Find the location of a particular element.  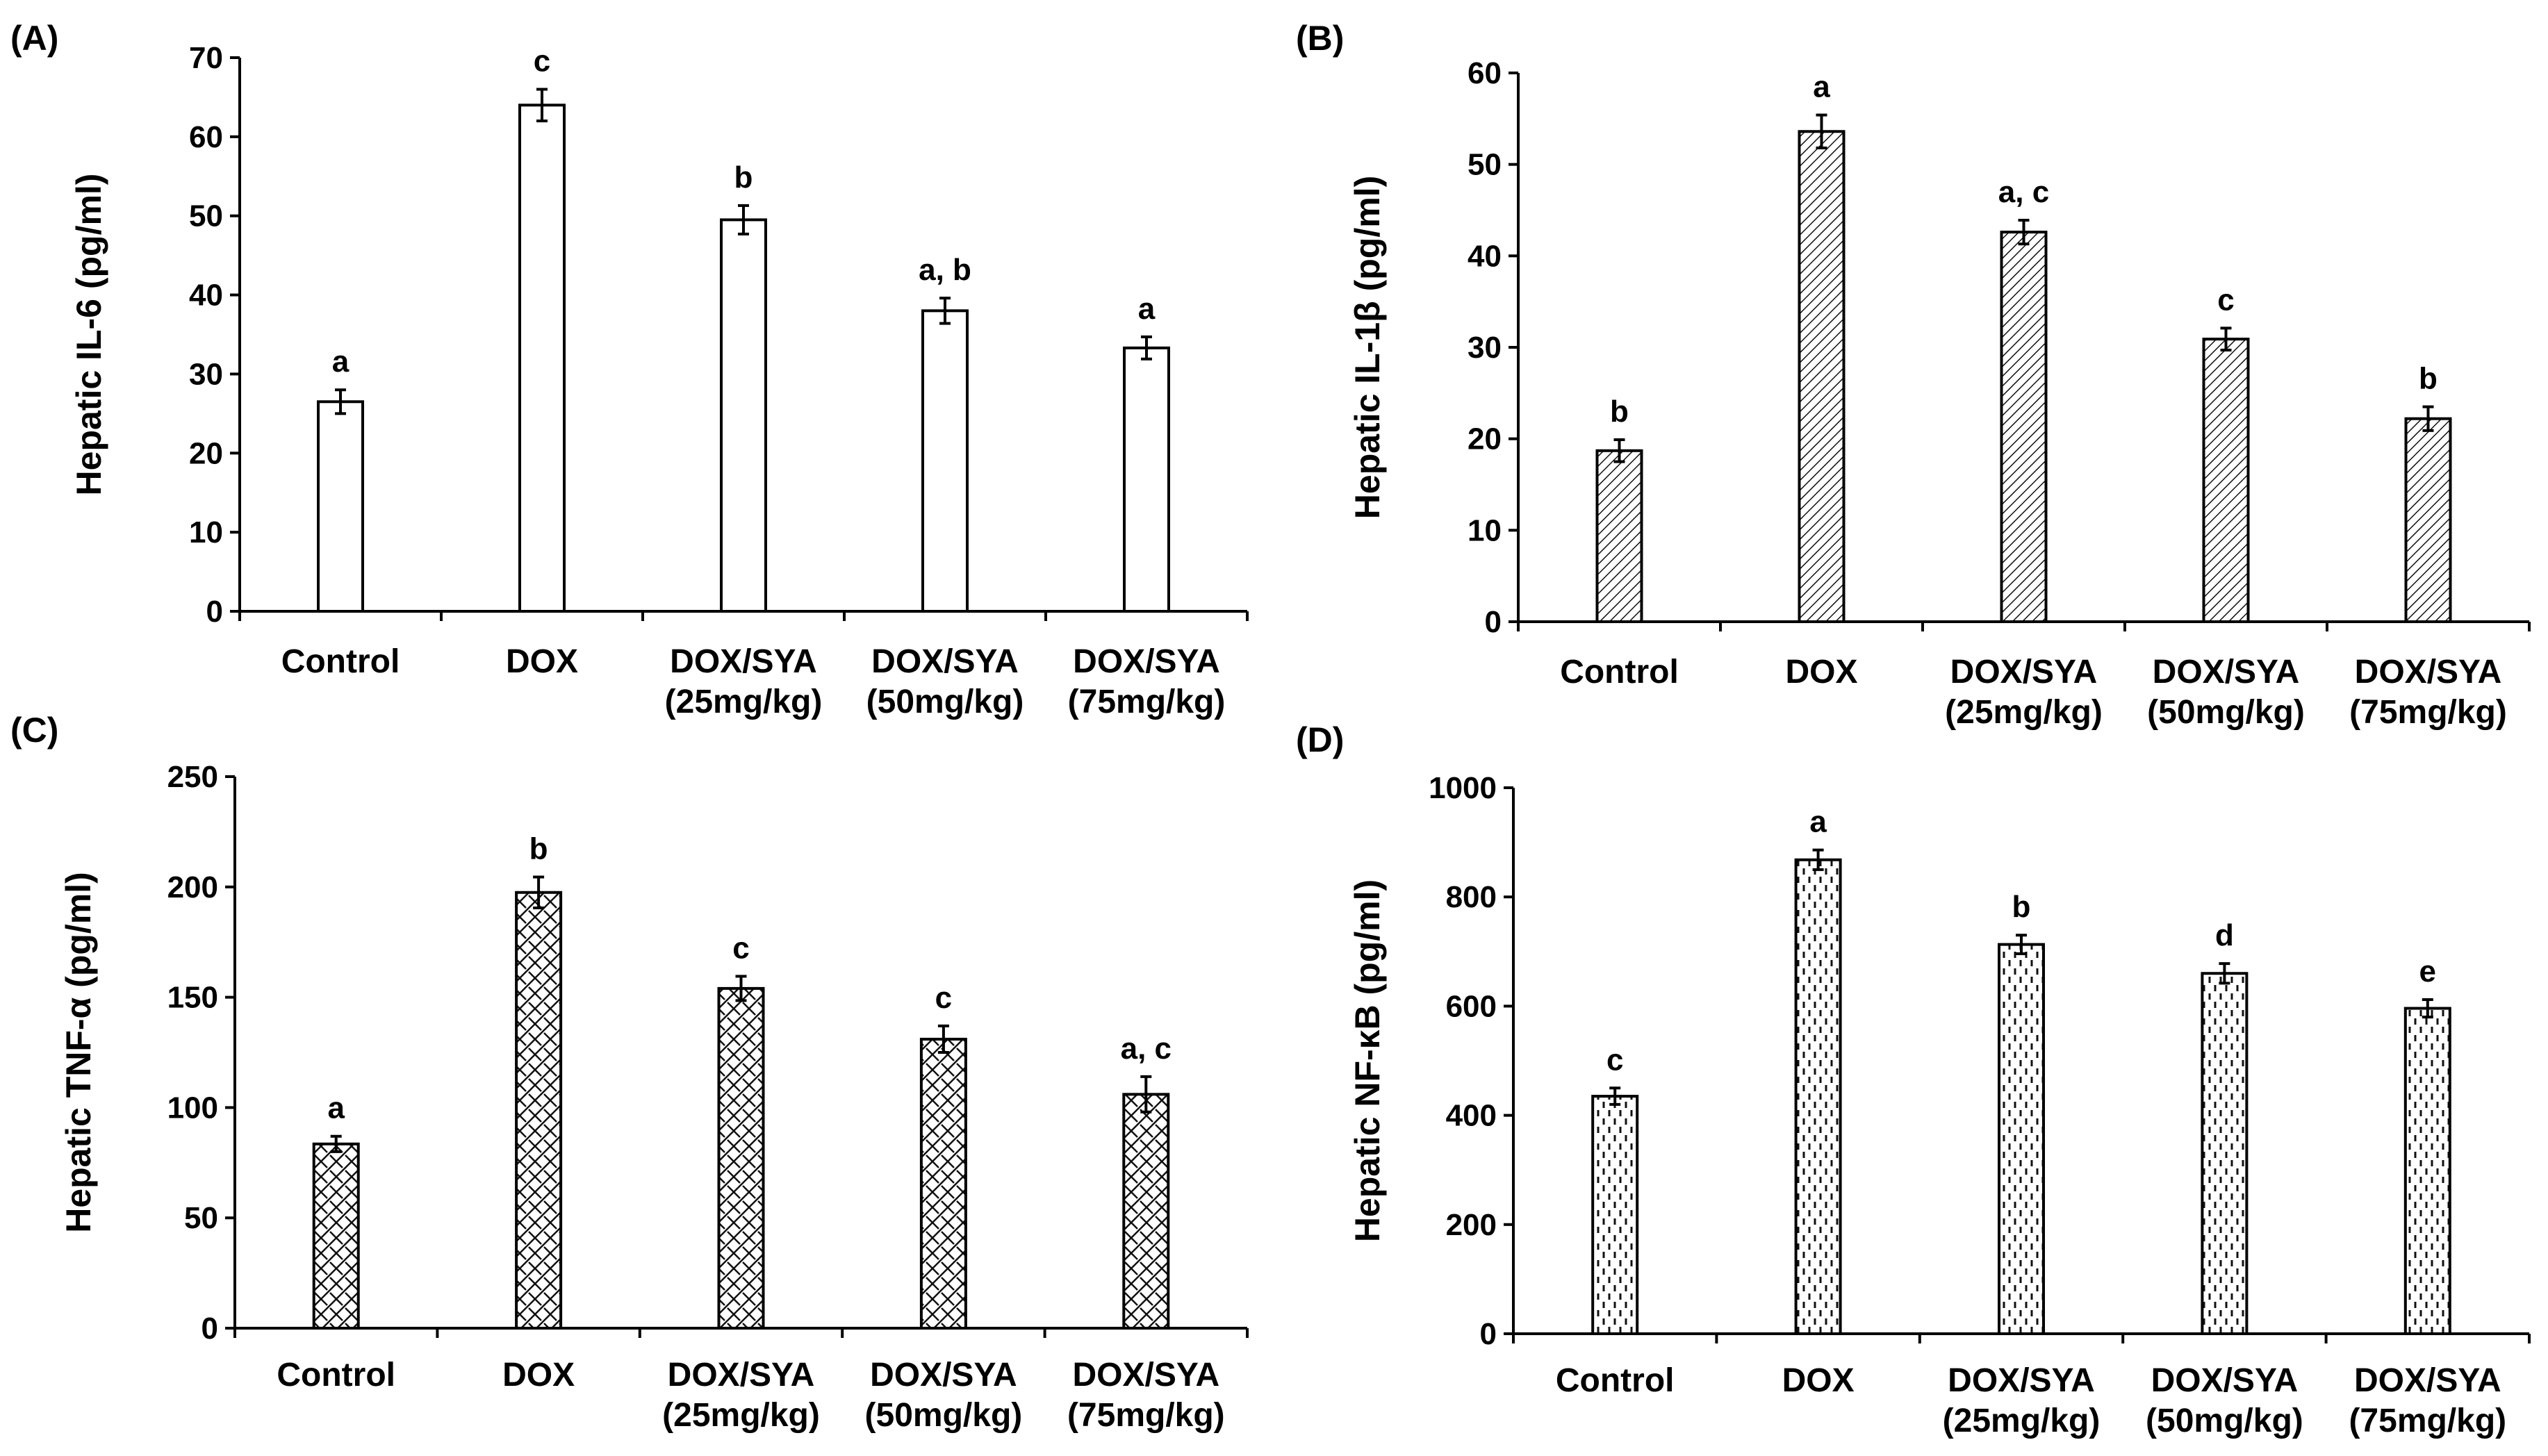

panel-letter: (C) is located at coordinates (34, 730).